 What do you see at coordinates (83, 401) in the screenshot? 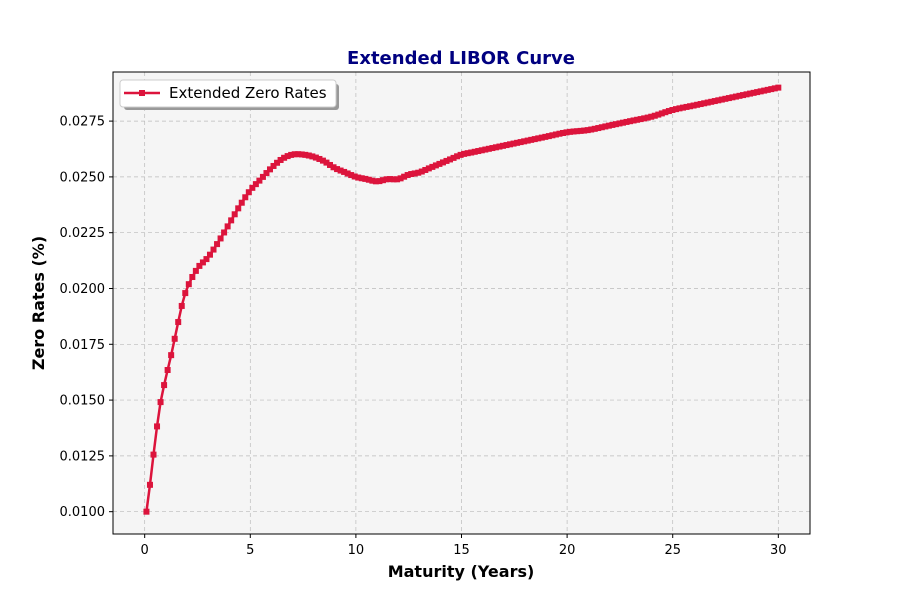
I see `y-tick-label: 0.0150` at bounding box center [83, 401].